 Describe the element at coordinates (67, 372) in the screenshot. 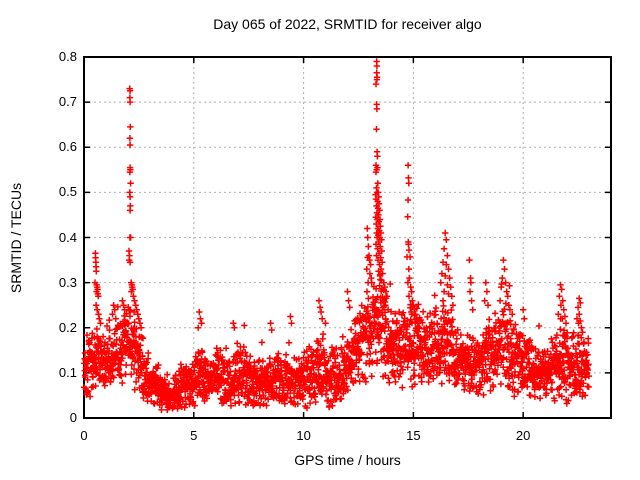

I see `y-tick-label: 0.1` at that location.